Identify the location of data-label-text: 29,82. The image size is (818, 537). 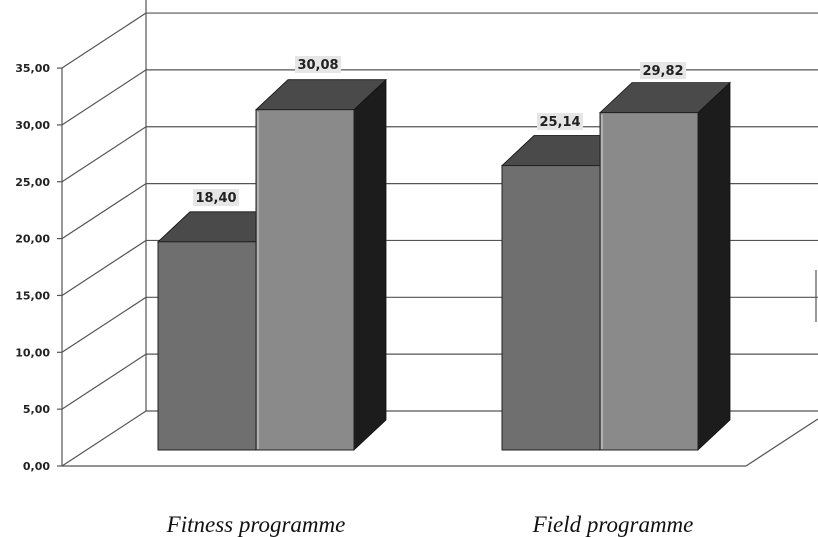
(662, 71).